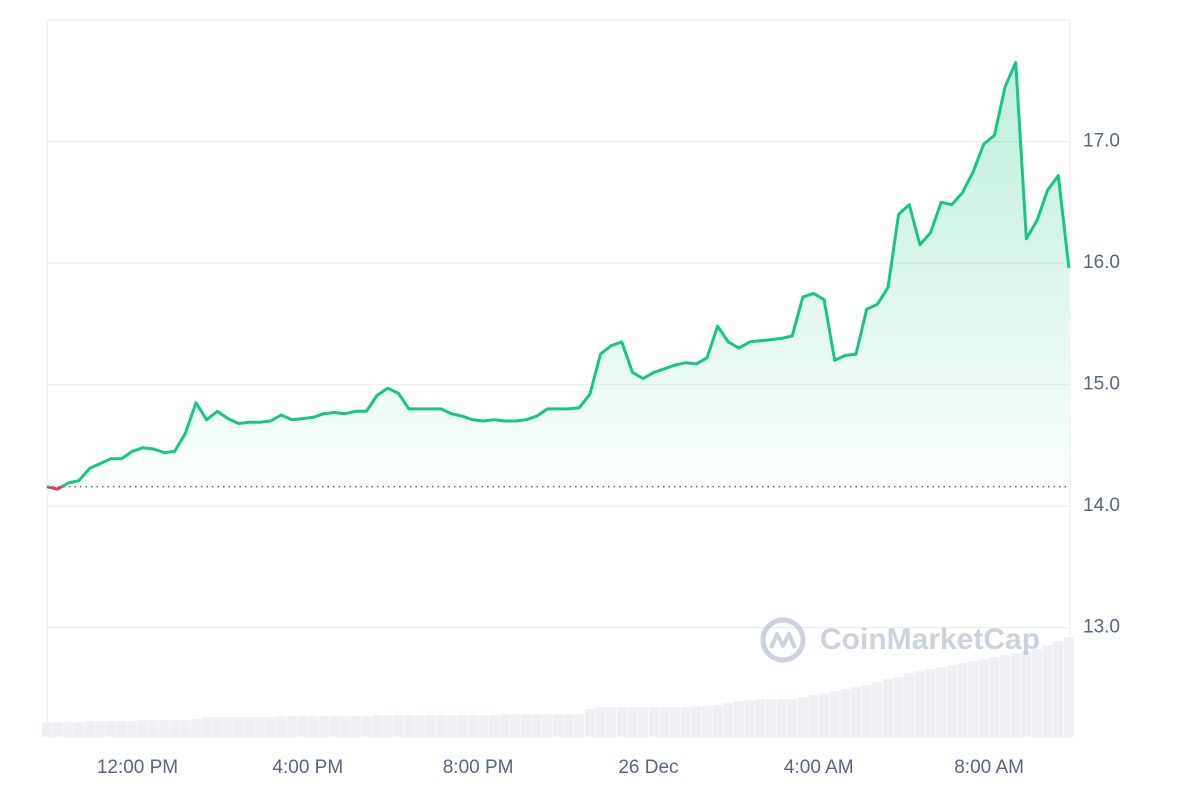 The image size is (1200, 800). Describe the element at coordinates (1101, 262) in the screenshot. I see `y-tick-label: 16.0` at that location.